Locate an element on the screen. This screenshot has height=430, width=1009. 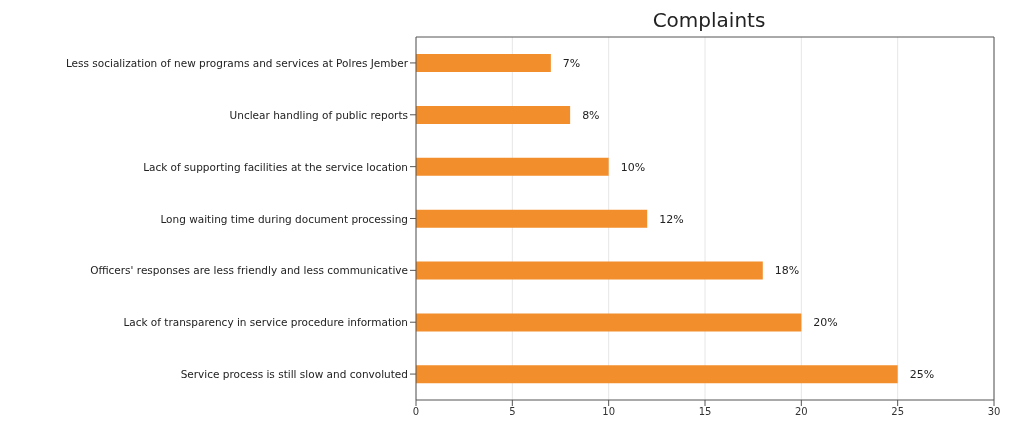
data-label: 10% is located at coordinates (633, 167).